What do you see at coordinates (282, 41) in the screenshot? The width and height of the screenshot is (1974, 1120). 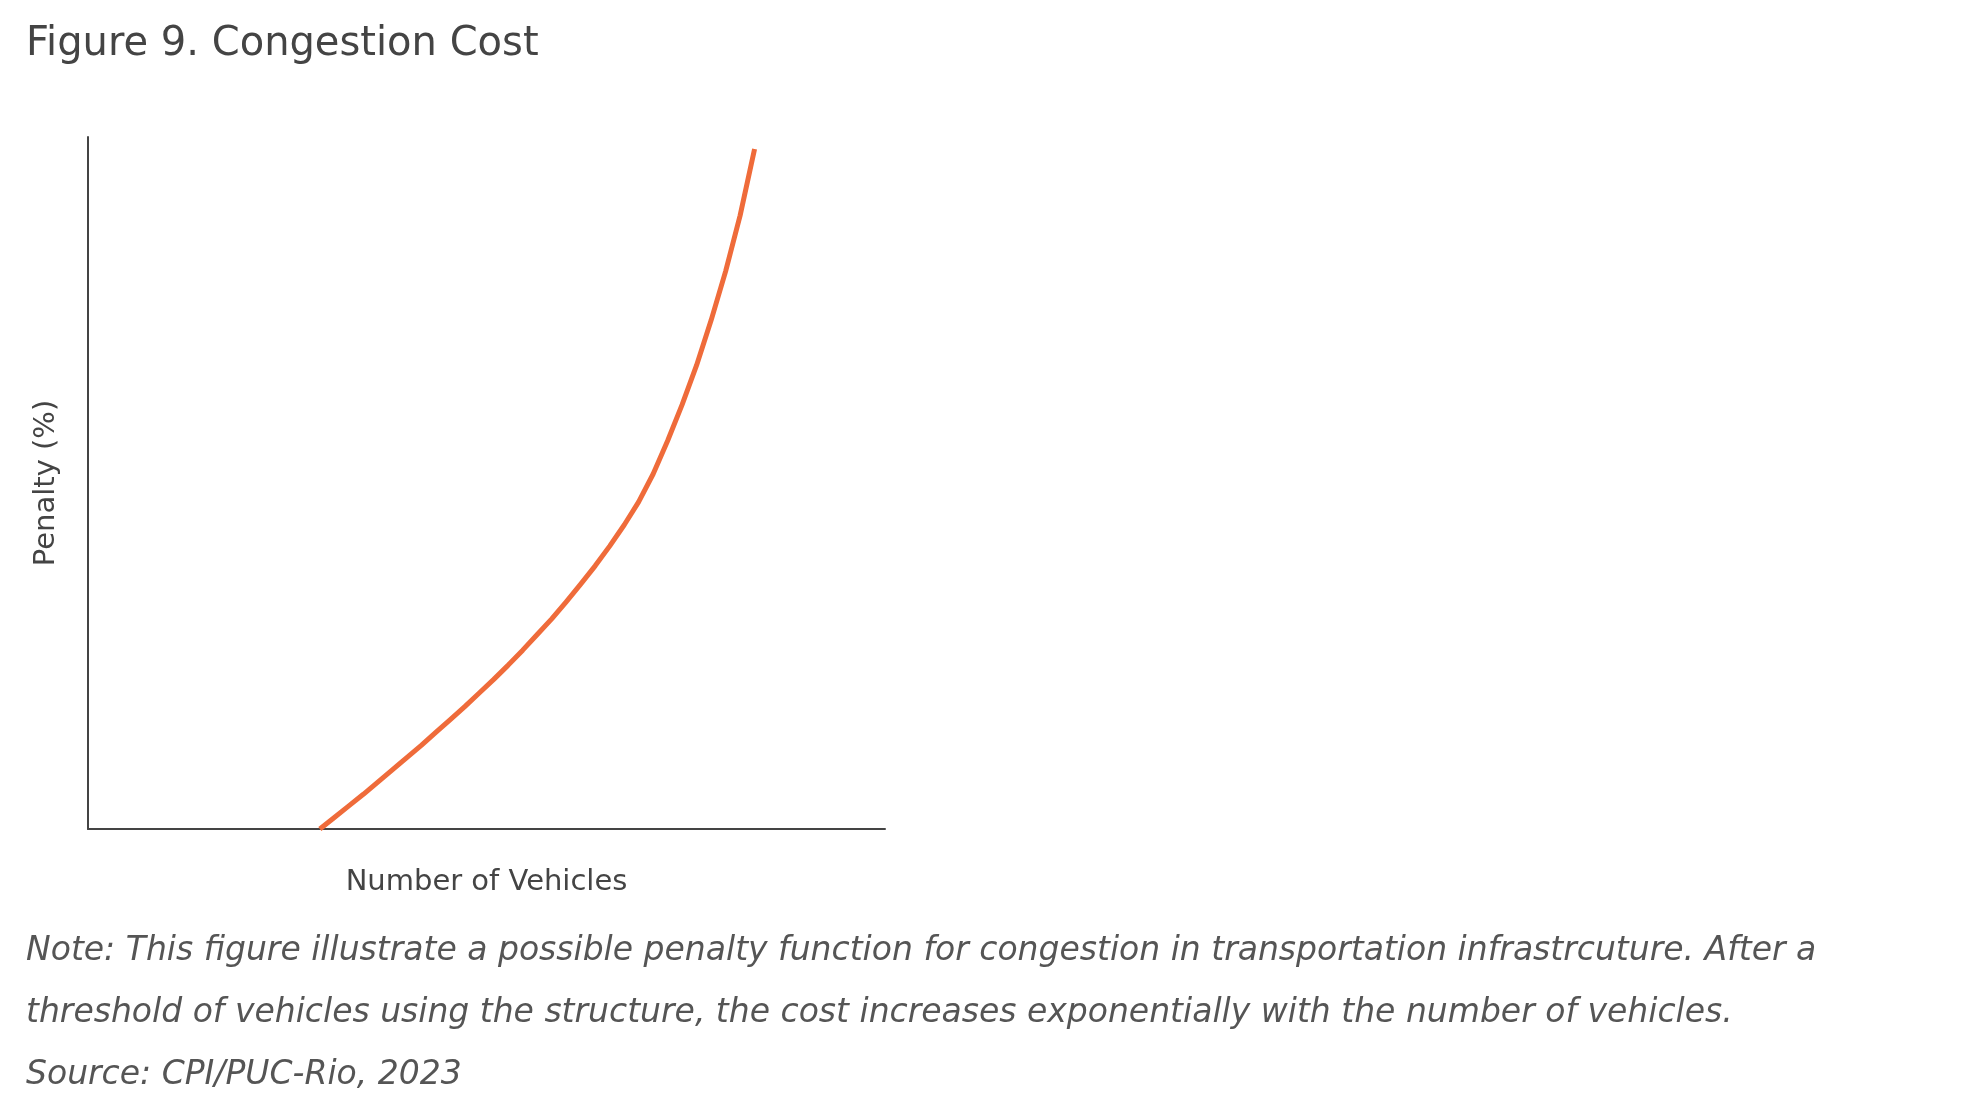 I see `chart-title: Figure 9. Congestion Cost` at bounding box center [282, 41].